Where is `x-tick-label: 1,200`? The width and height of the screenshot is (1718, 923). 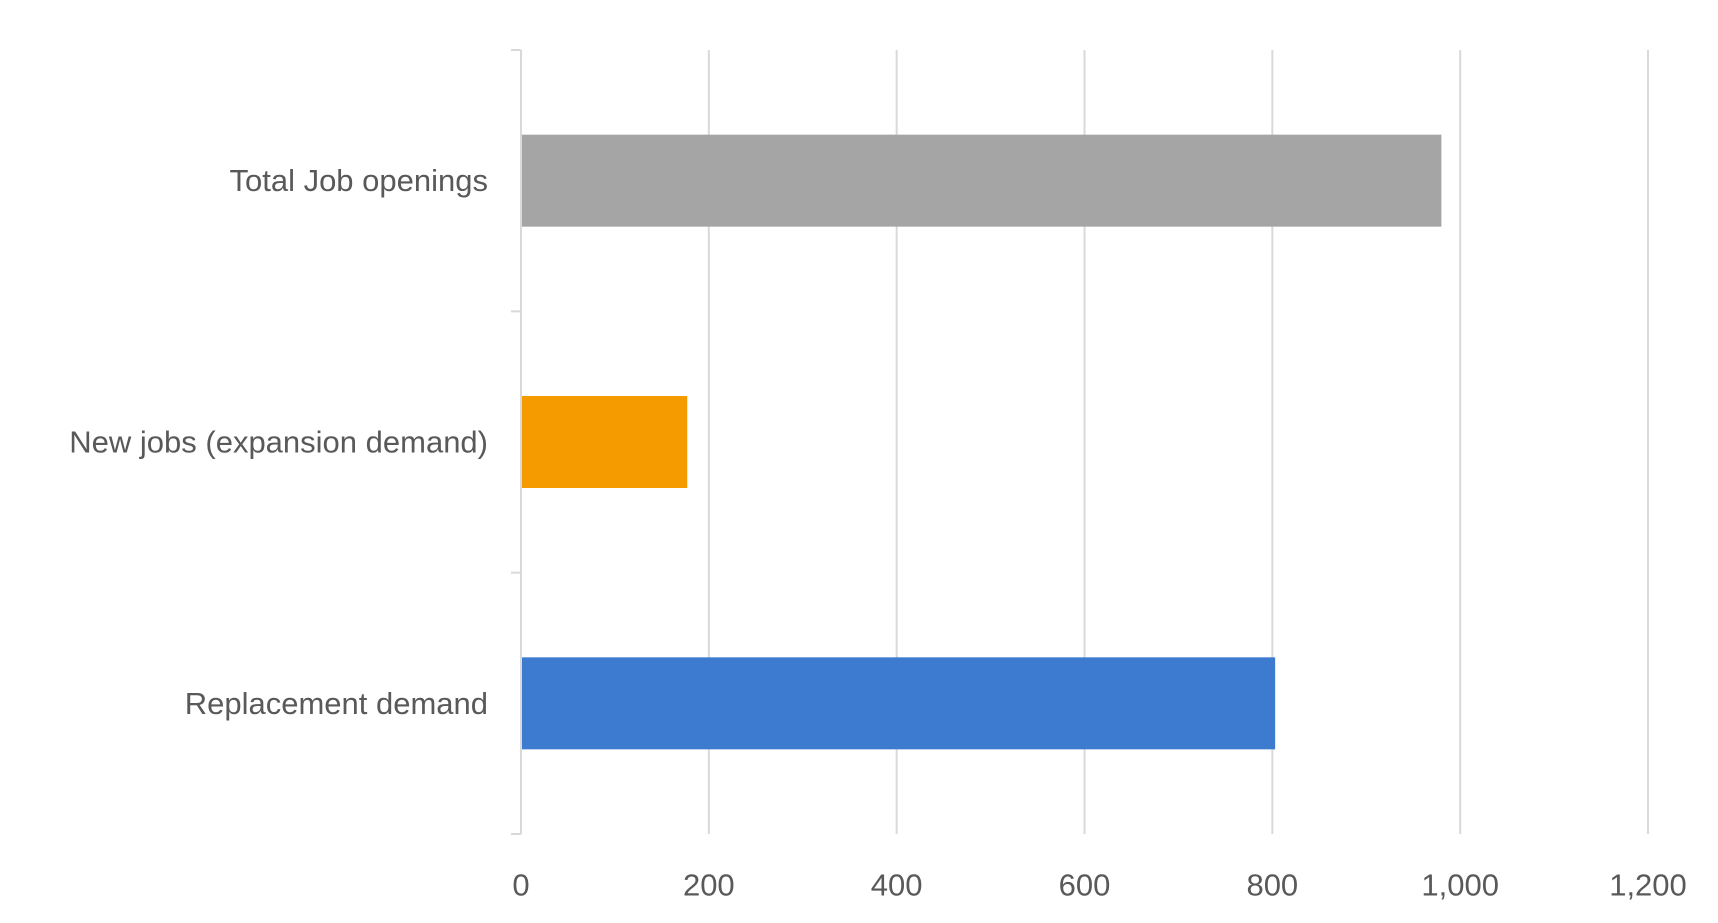 x-tick-label: 1,200 is located at coordinates (1648, 885).